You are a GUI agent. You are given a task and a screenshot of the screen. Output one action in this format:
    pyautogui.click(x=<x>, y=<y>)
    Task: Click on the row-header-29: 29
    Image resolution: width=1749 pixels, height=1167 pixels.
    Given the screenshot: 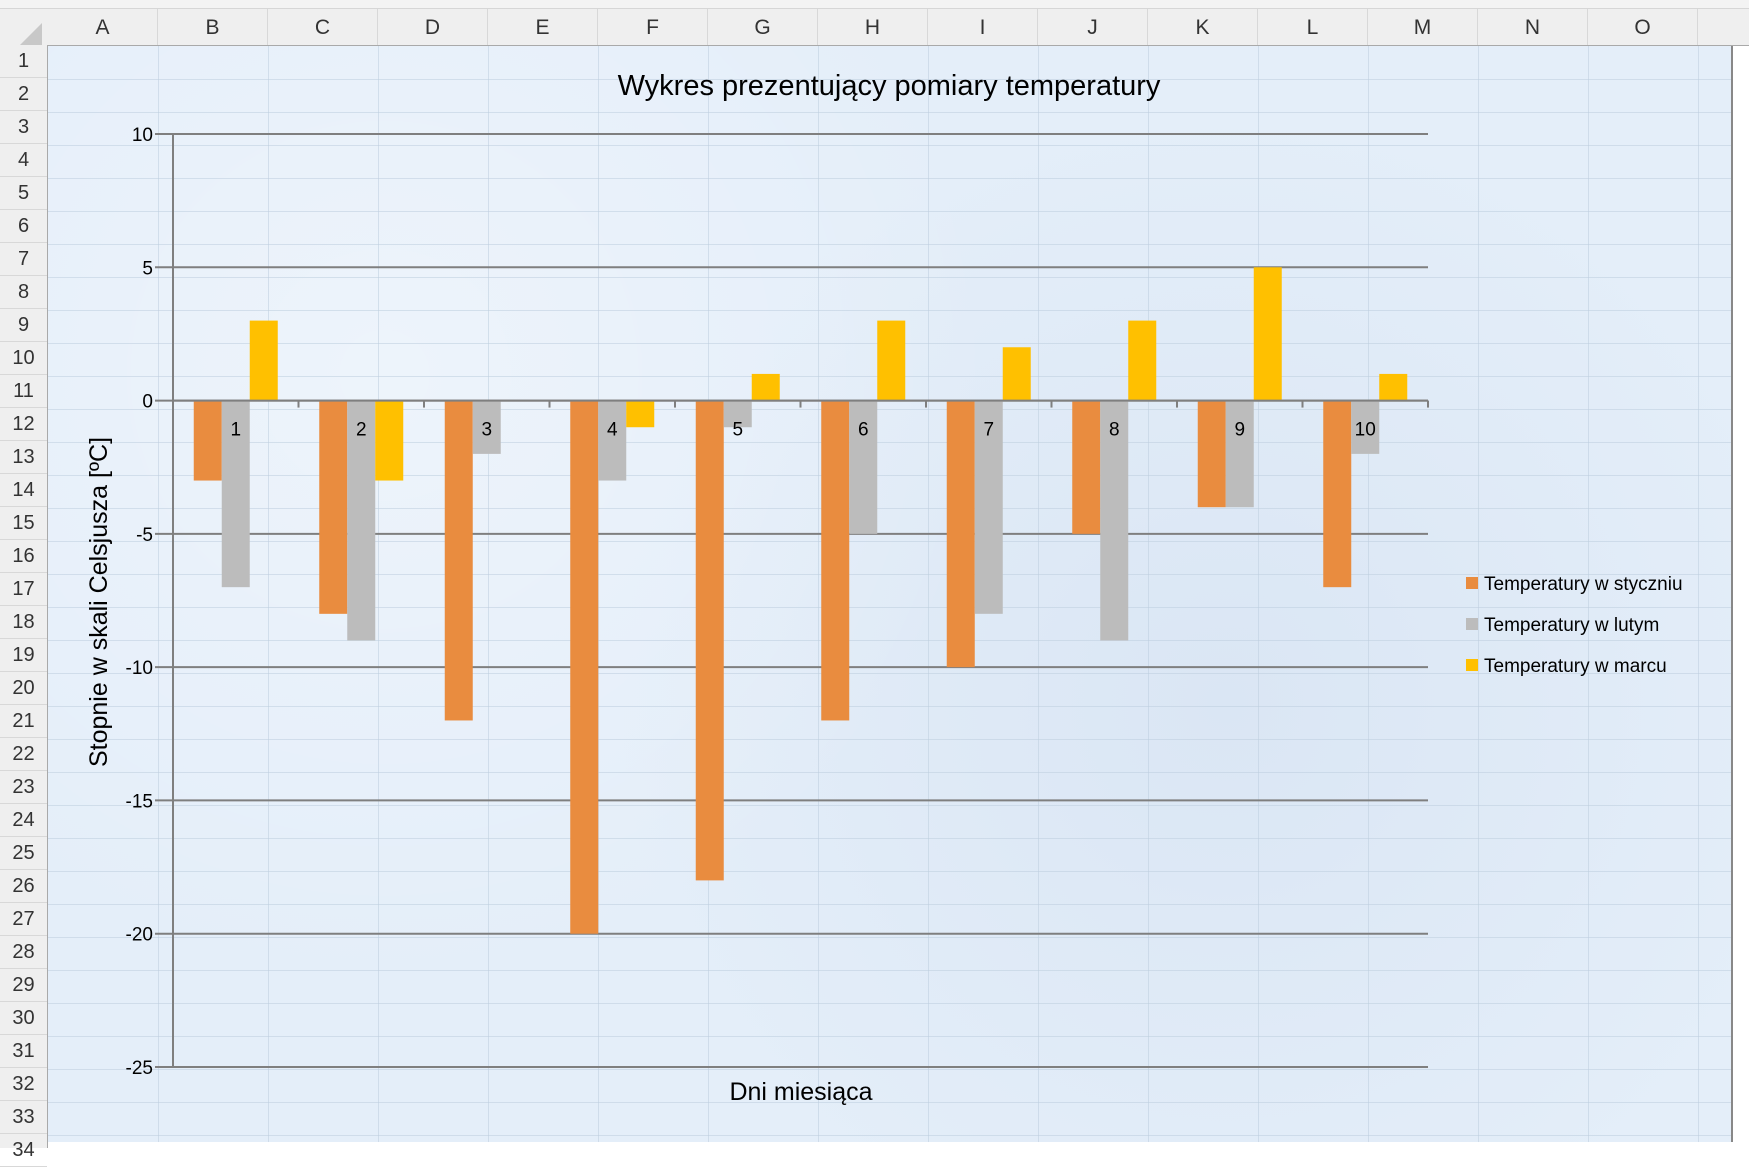 What is the action you would take?
    pyautogui.click(x=23, y=985)
    